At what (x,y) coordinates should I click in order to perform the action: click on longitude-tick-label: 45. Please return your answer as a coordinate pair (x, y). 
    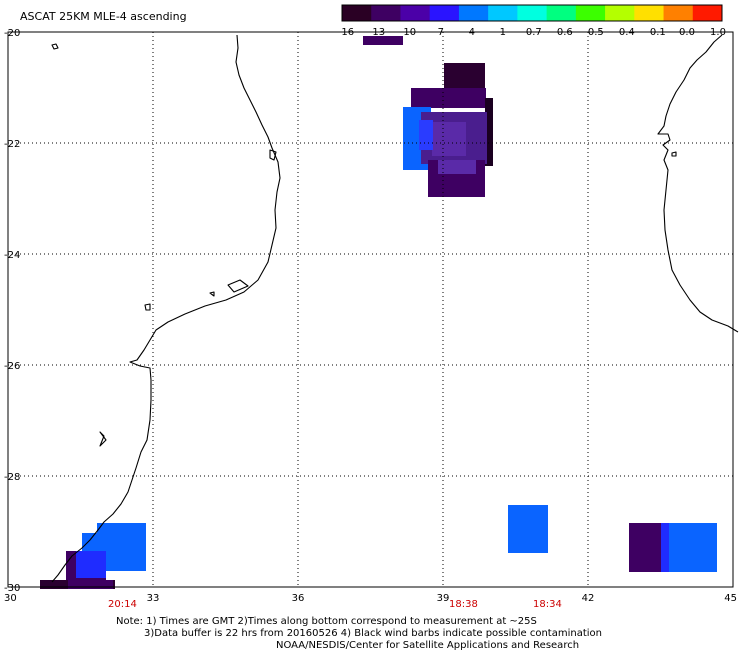
    Looking at the image, I should click on (730, 598).